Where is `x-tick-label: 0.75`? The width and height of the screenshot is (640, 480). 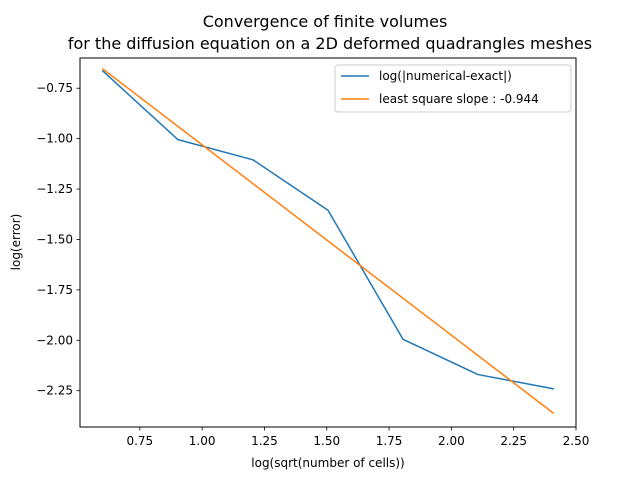 x-tick-label: 0.75 is located at coordinates (139, 441).